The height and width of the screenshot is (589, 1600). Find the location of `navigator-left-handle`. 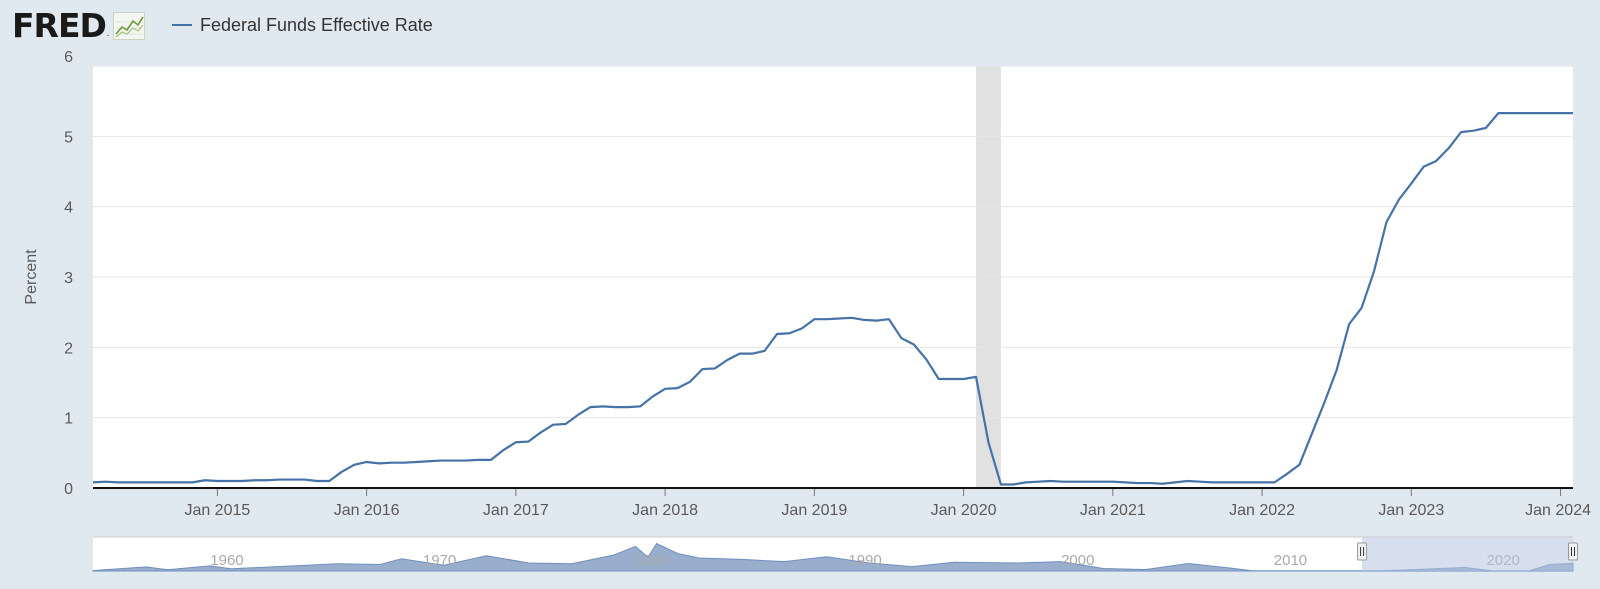

navigator-left-handle is located at coordinates (1362, 551).